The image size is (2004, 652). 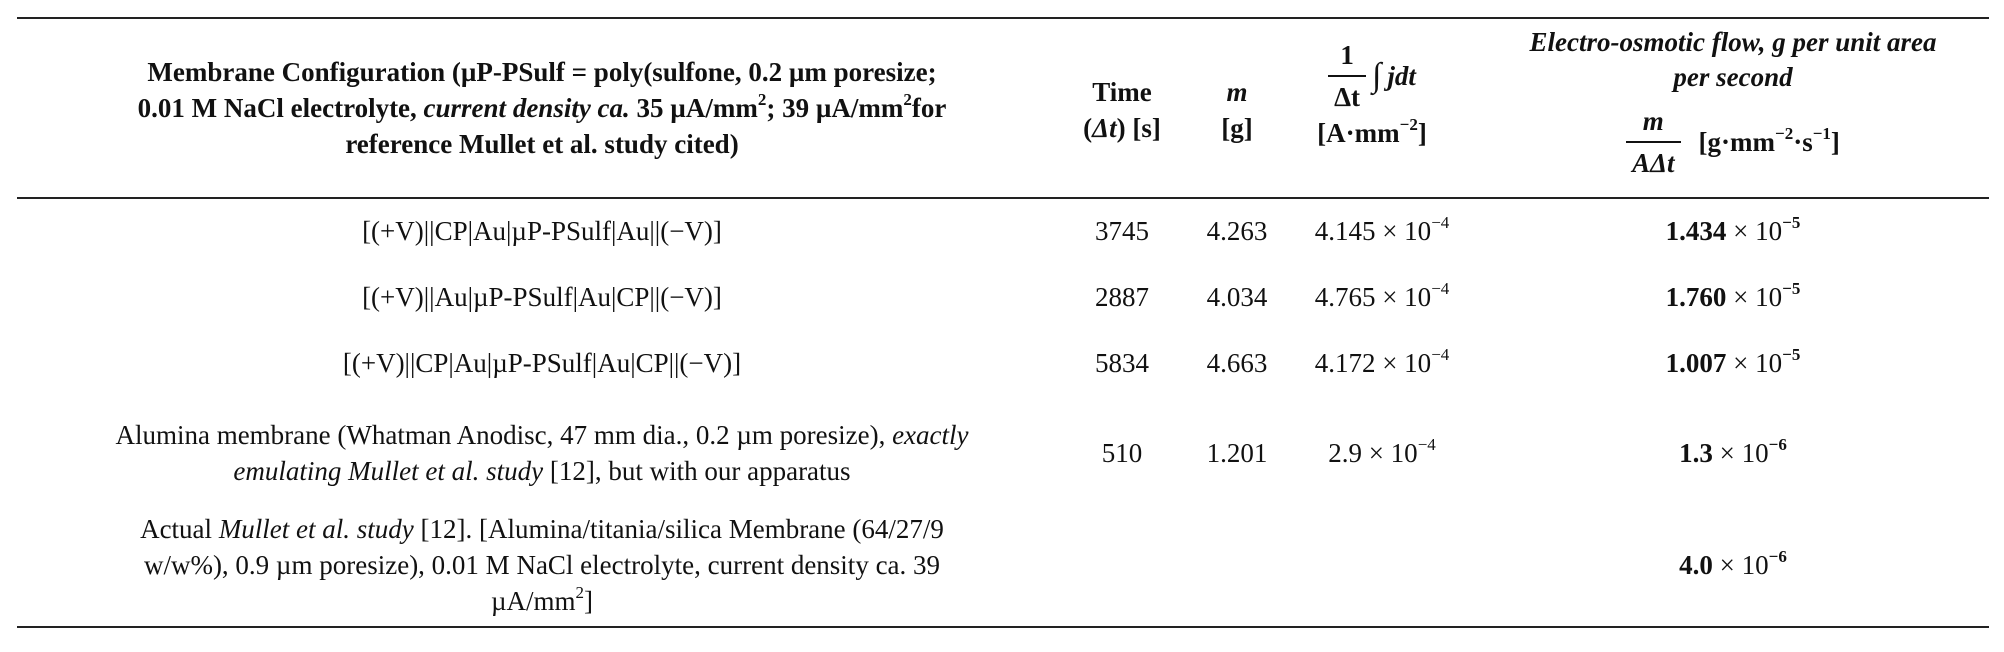 I want to click on eof-formula: m AΔt [g·mm−2·s−1], so click(x=1733, y=142).